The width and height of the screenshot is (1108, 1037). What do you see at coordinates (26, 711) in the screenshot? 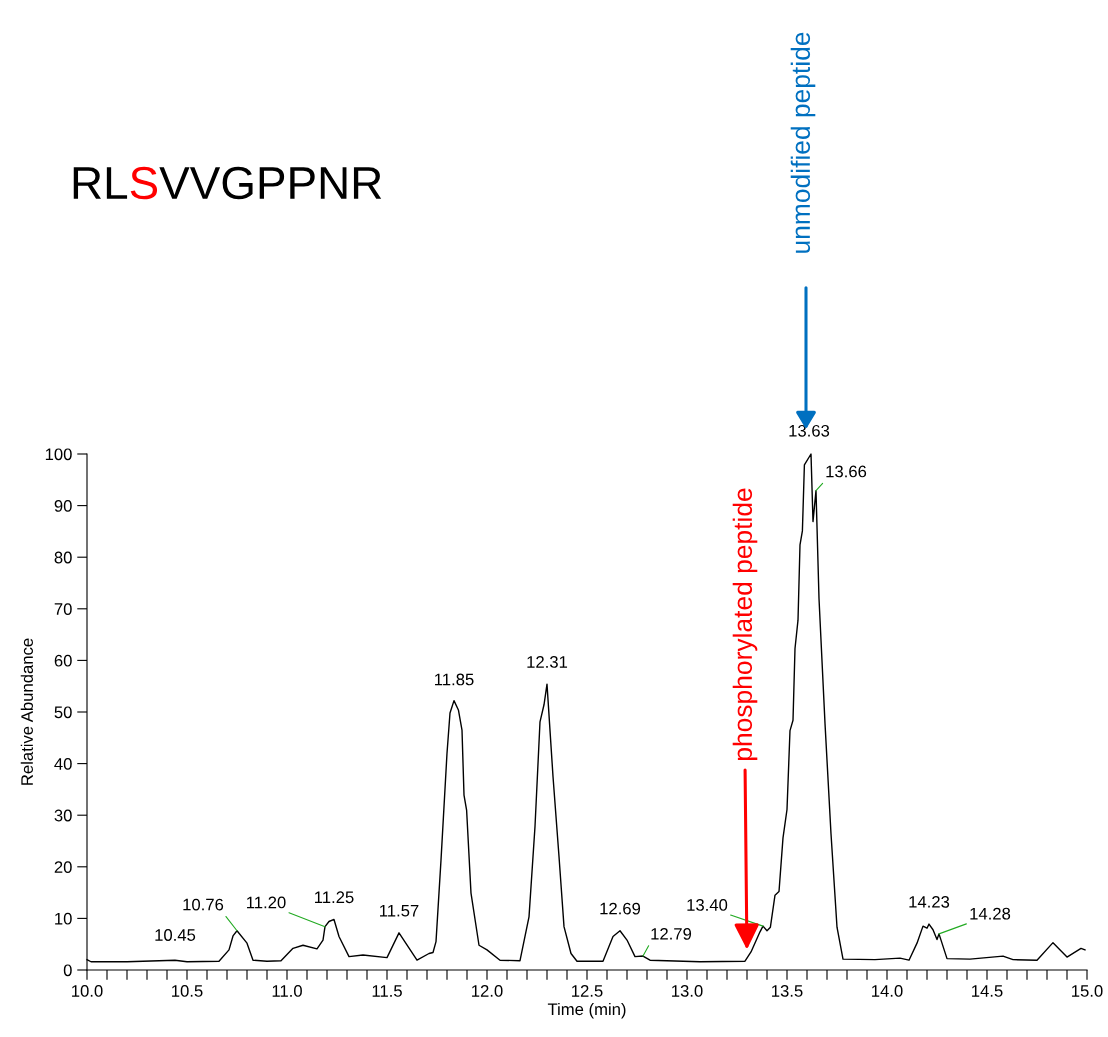
I see `y-axis-title: Relative Abundance` at bounding box center [26, 711].